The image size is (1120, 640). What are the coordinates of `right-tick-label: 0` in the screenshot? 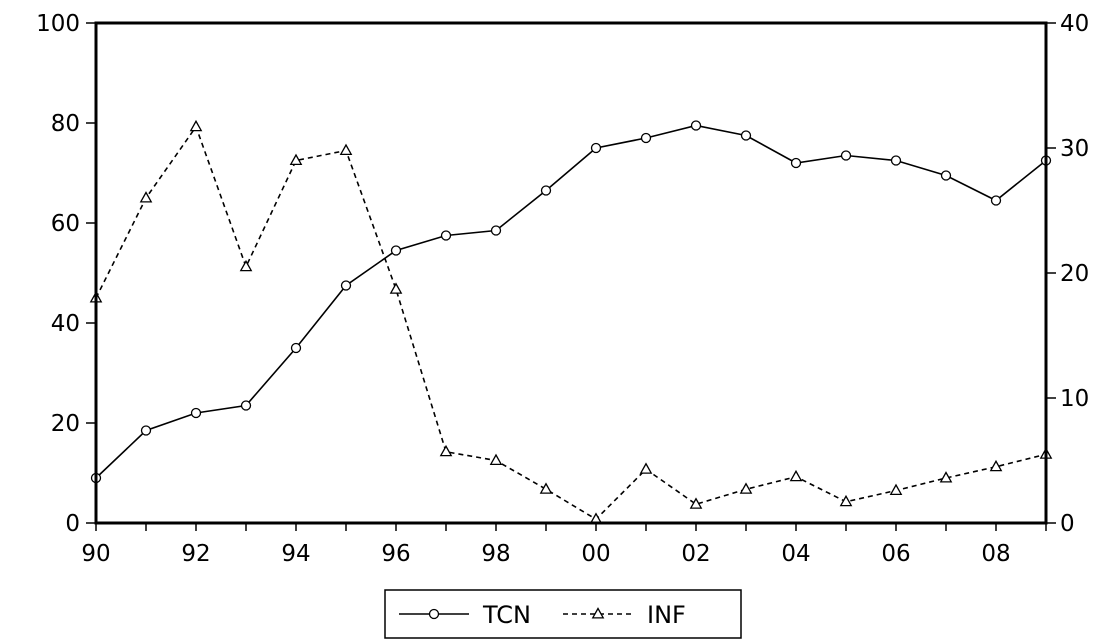 It's located at (1067, 524).